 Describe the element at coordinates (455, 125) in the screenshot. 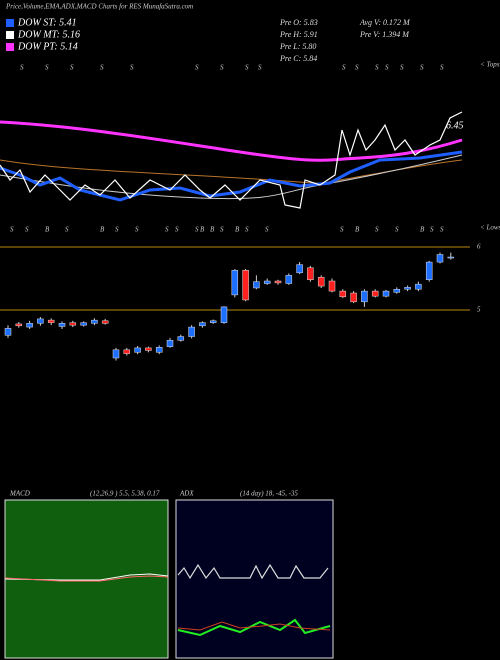

I see `price-label: 6.45` at that location.